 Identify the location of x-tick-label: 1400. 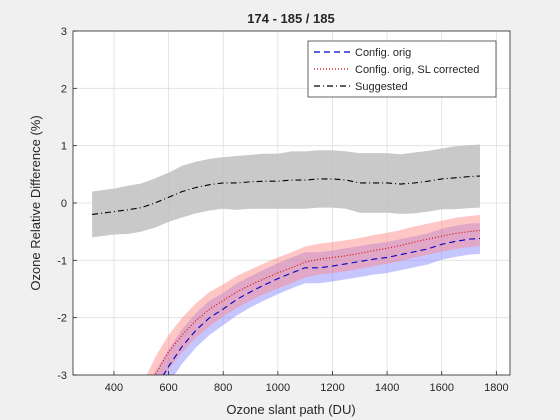
(387, 388).